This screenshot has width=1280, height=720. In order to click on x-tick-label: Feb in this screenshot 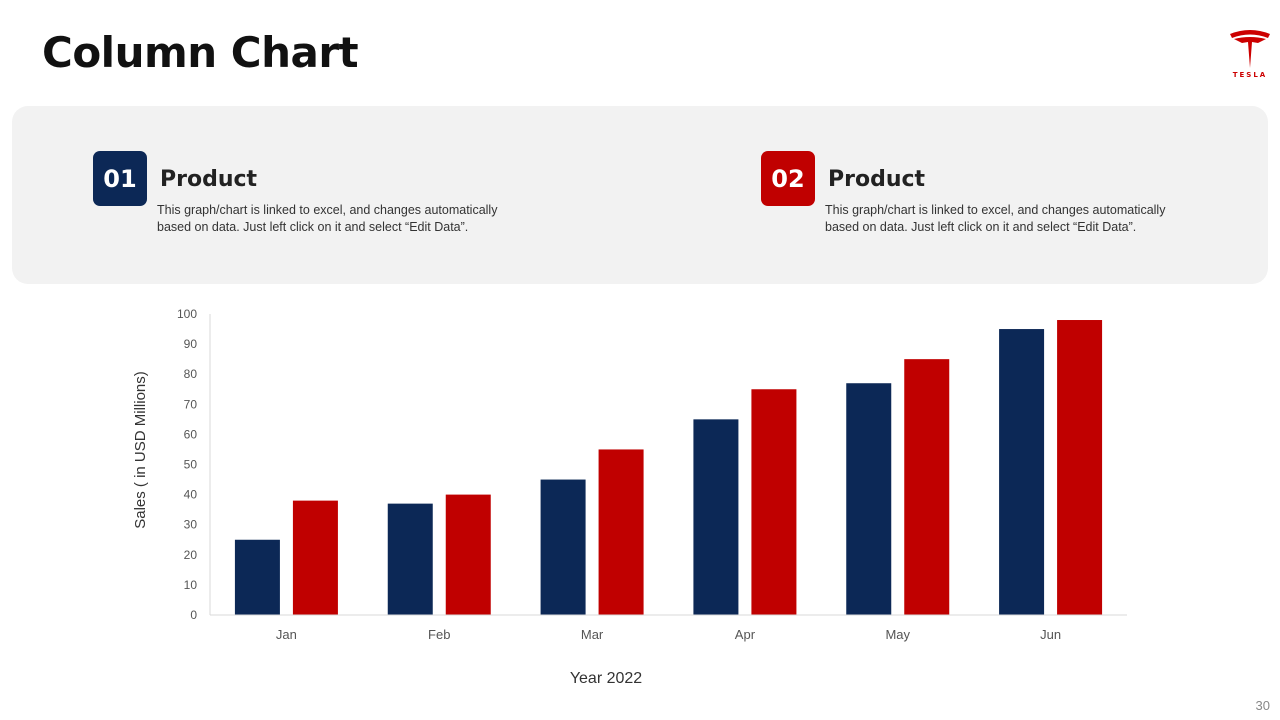, I will do `click(439, 634)`.